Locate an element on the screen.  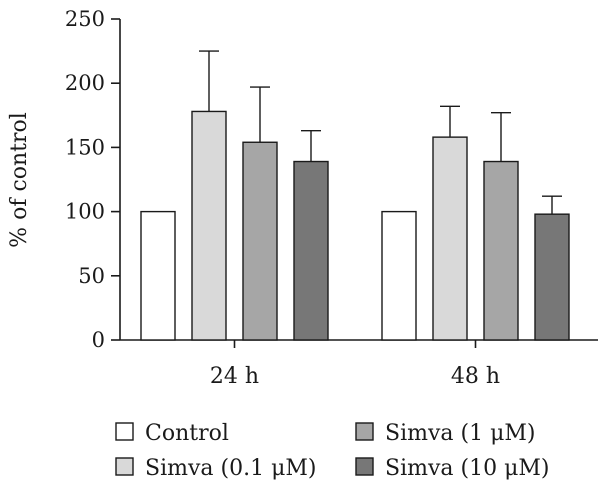
legend-item: Simva (10 μM) is located at coordinates (452, 468).